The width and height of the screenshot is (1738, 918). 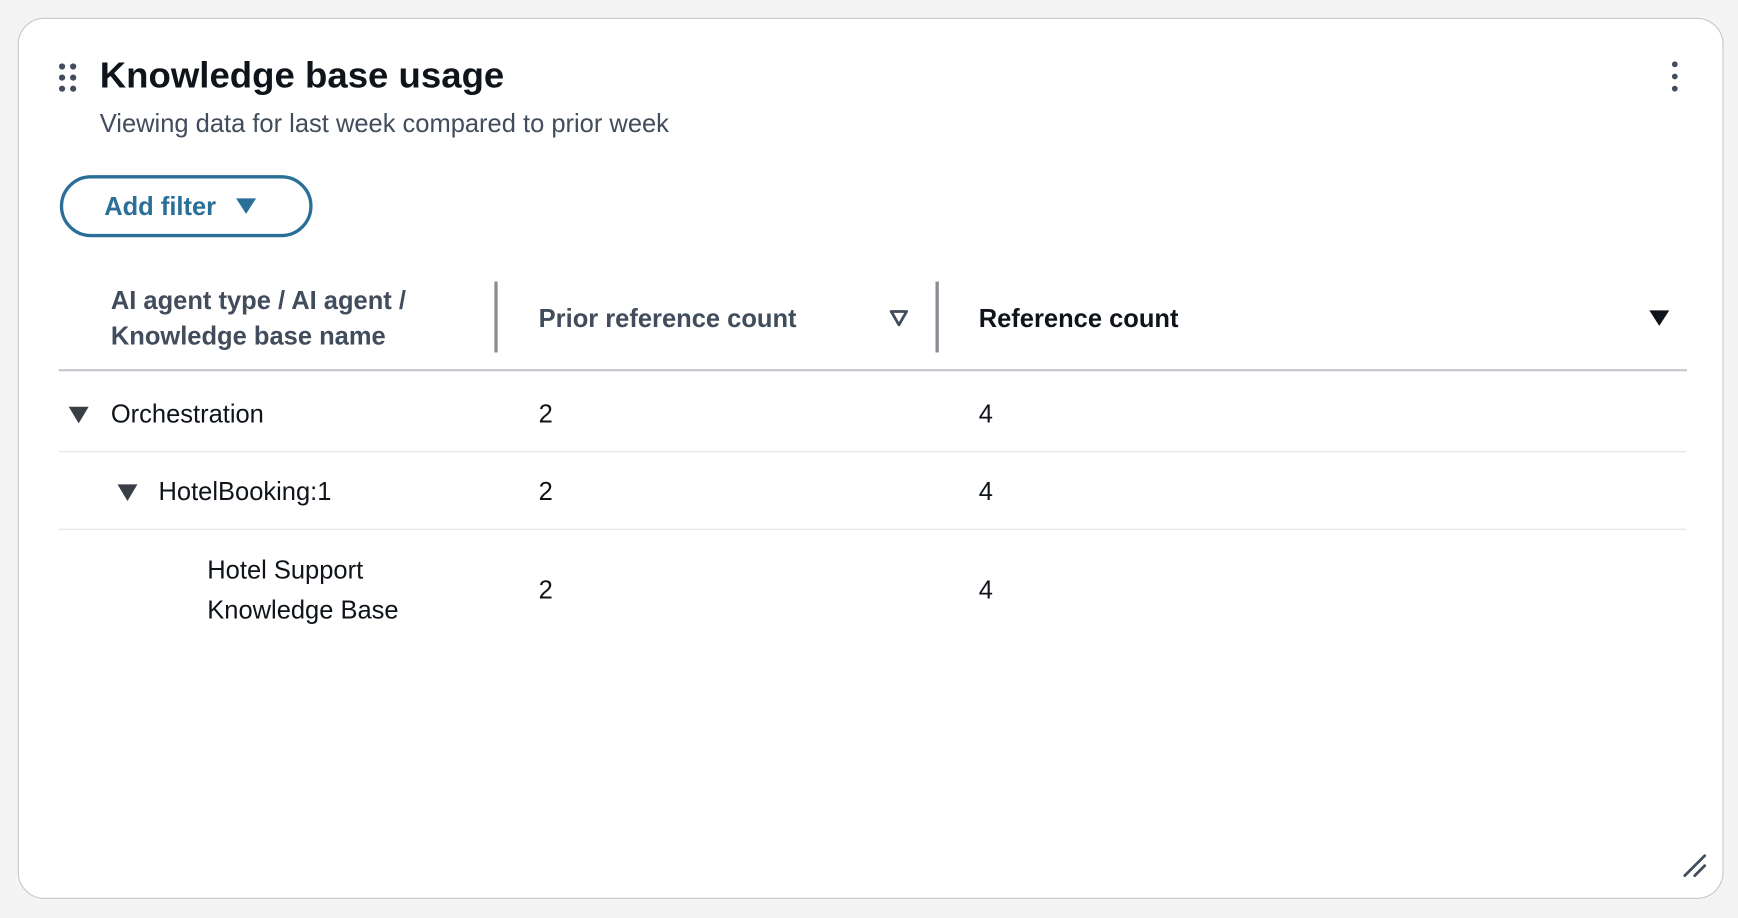 I want to click on row-name: Orchestration, so click(x=187, y=413).